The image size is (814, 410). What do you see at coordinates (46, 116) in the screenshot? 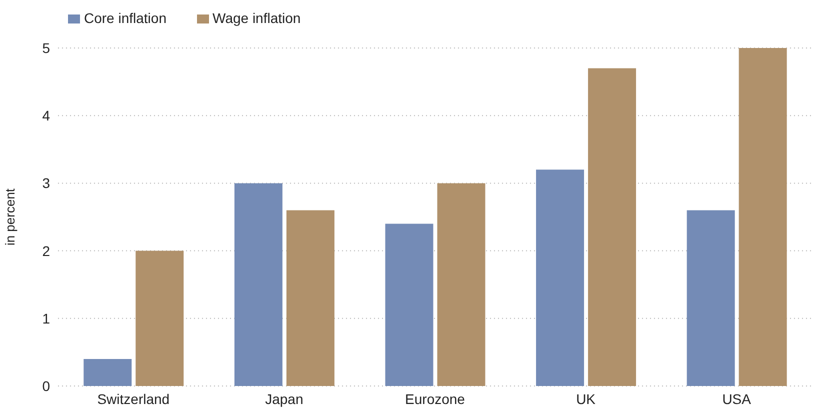
I see `y-tick-label: 4` at bounding box center [46, 116].